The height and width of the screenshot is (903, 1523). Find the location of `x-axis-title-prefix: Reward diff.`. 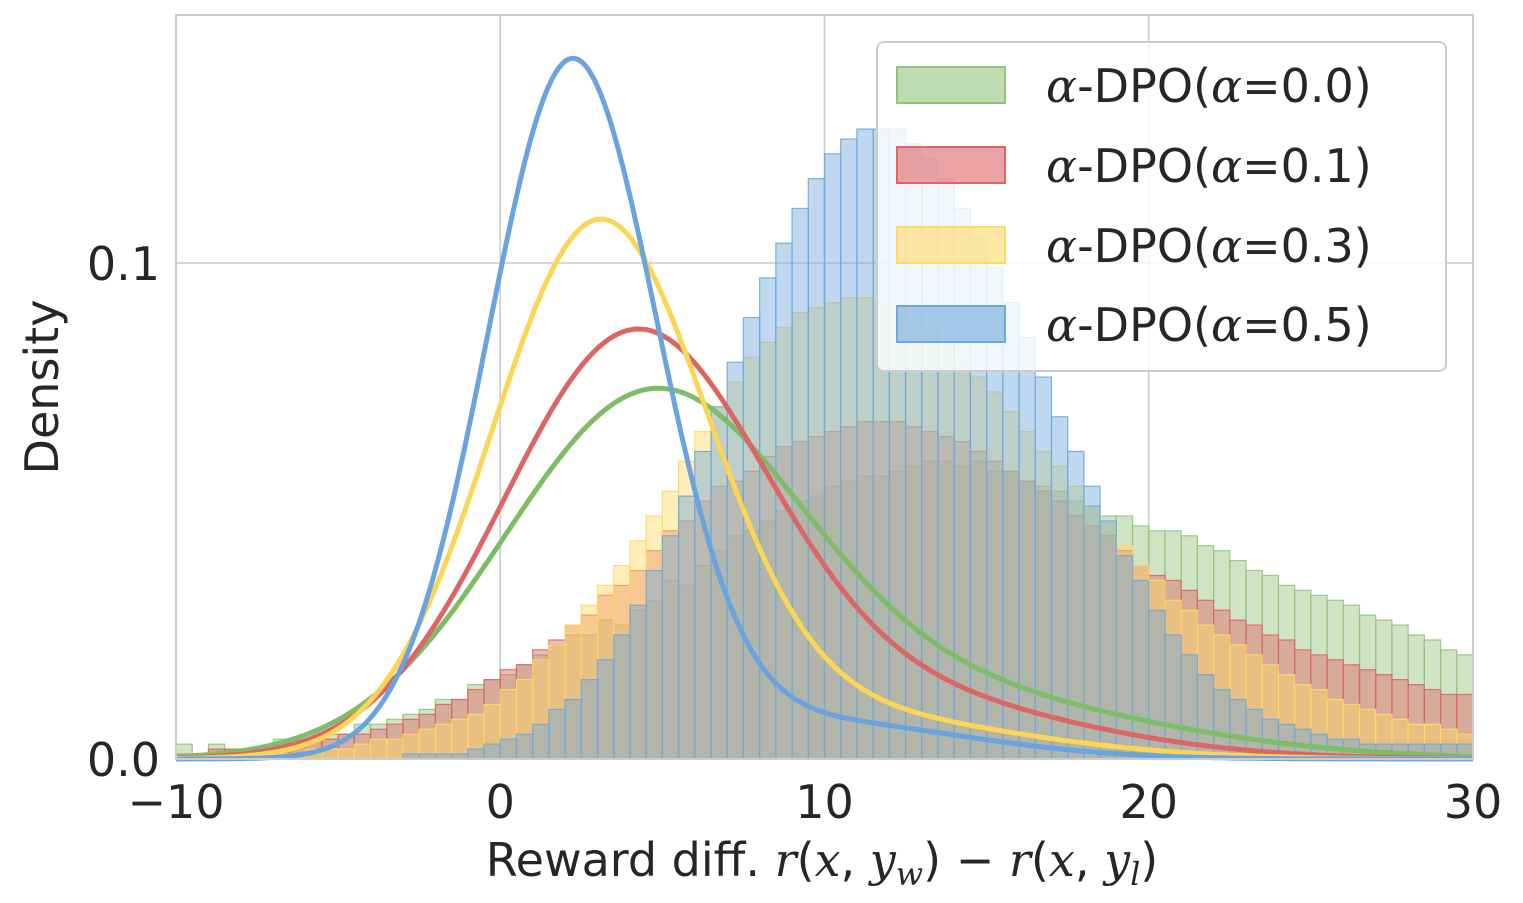

x-axis-title-prefix: Reward diff. is located at coordinates (630, 860).